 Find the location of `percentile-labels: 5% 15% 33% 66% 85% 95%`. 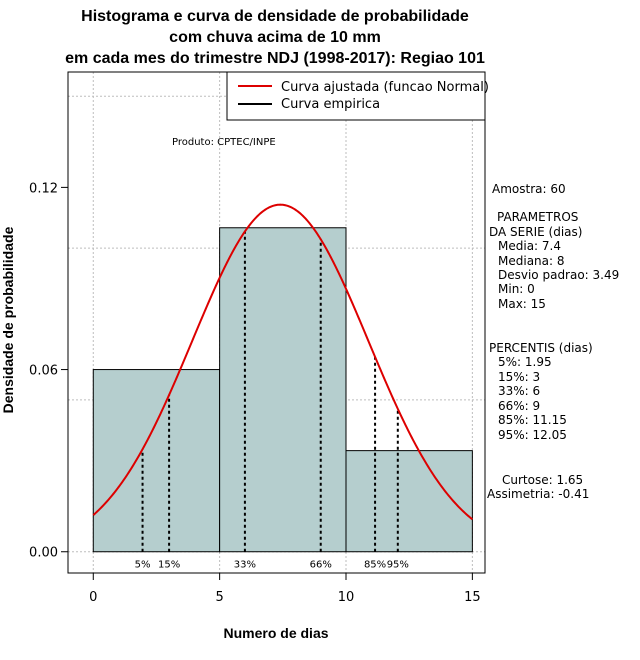

percentile-labels: 5% 15% 33% 66% 85% 95% is located at coordinates (272, 565).